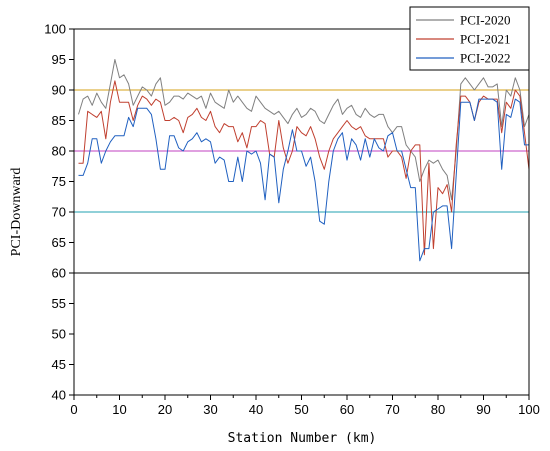 The image size is (550, 451). I want to click on x-axis-ticks: 0 10 20 30 40 50 60 70 80 90 100, so click(305, 406).